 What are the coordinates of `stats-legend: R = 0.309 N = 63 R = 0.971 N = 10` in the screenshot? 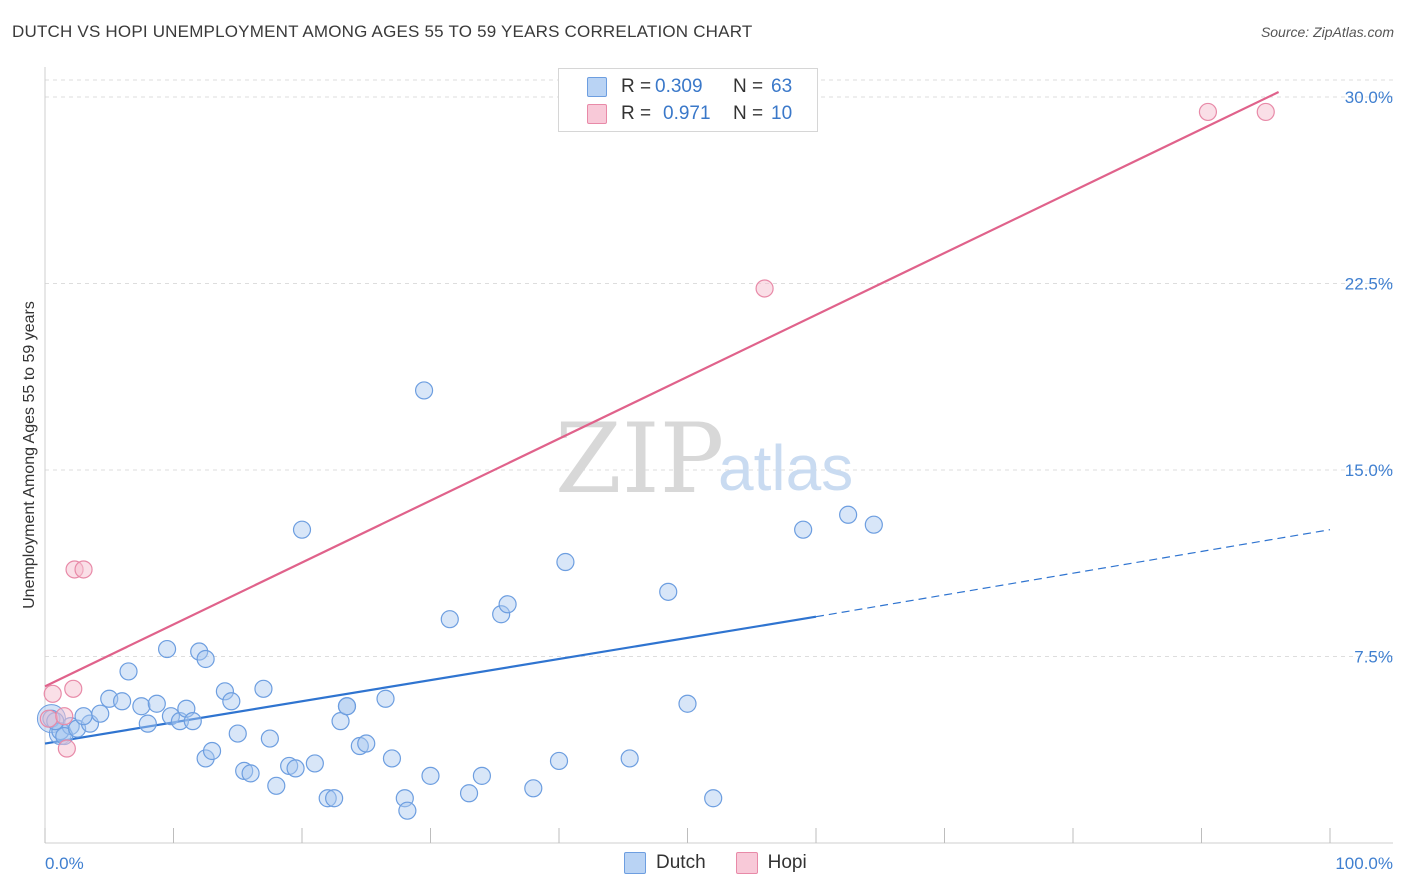 It's located at (688, 100).